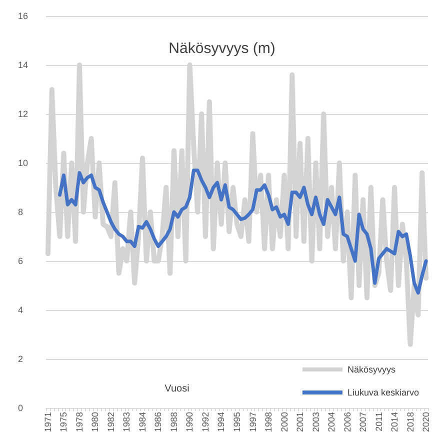  Describe the element at coordinates (410, 422) in the screenshot. I see `x-tick-label: 2018` at that location.